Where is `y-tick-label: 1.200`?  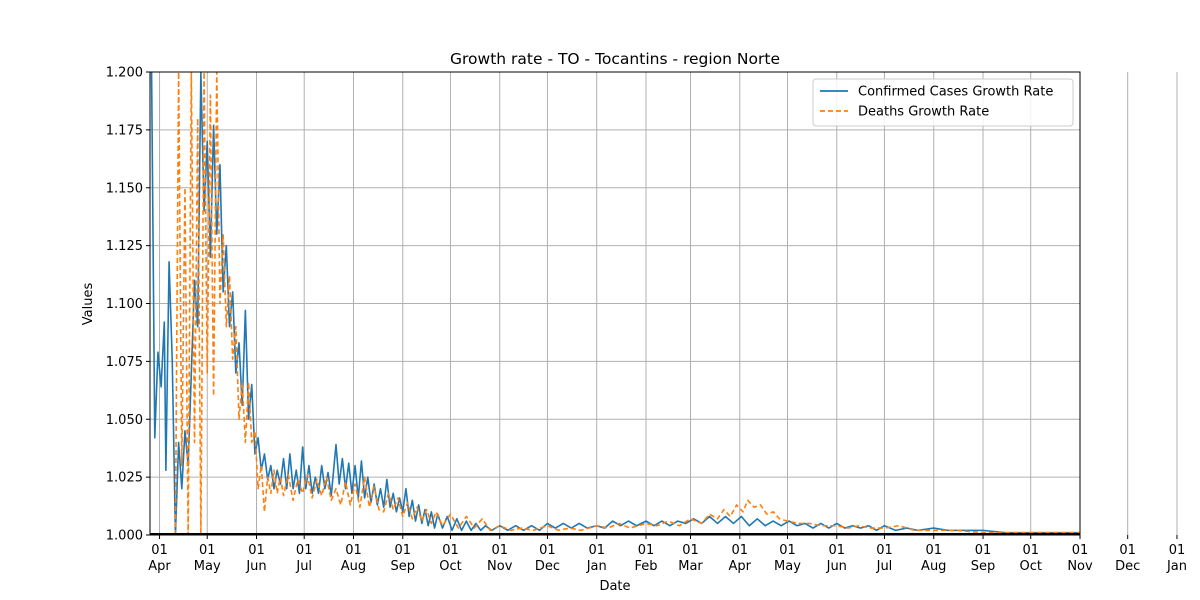 y-tick-label: 1.200 is located at coordinates (124, 73).